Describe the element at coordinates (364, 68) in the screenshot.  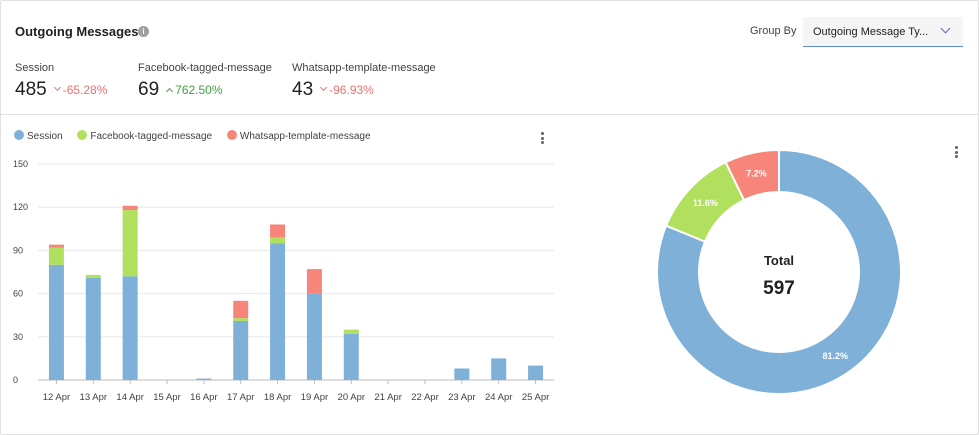
I see `metric-label: Whatsapp-template-message` at that location.